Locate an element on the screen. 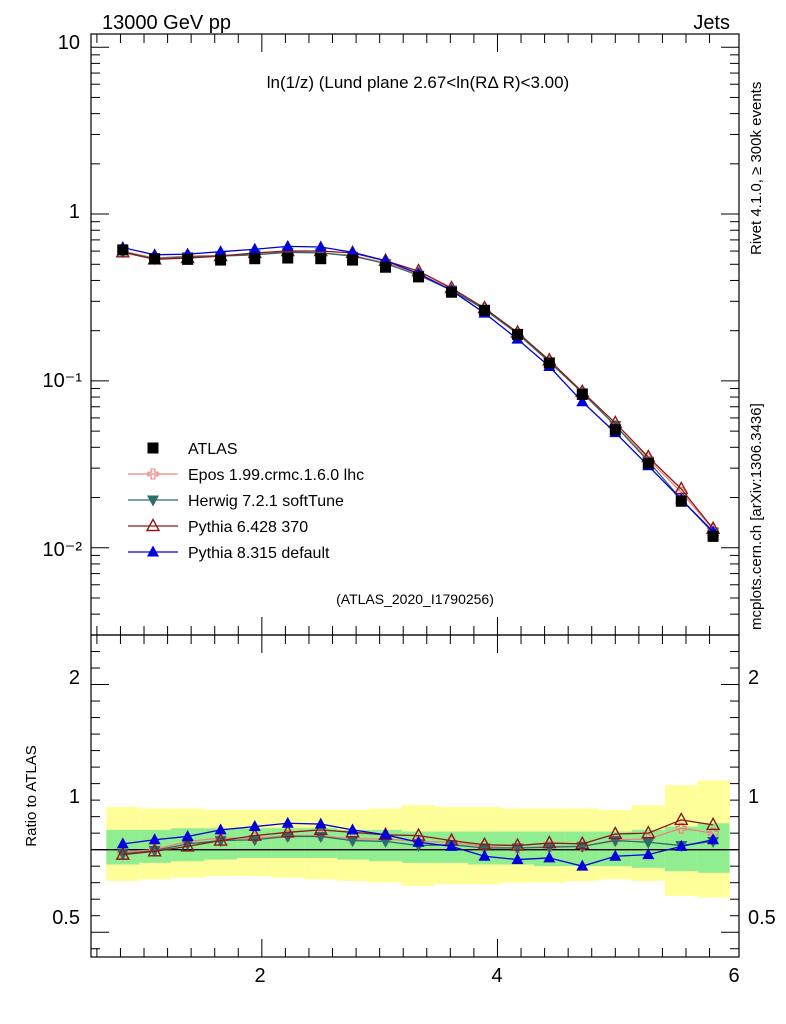 Image resolution: width=786 pixels, height=1024 pixels. mcplots-label: mcplots.cern.ch [arXiv:1306.3436] is located at coordinates (756, 516).